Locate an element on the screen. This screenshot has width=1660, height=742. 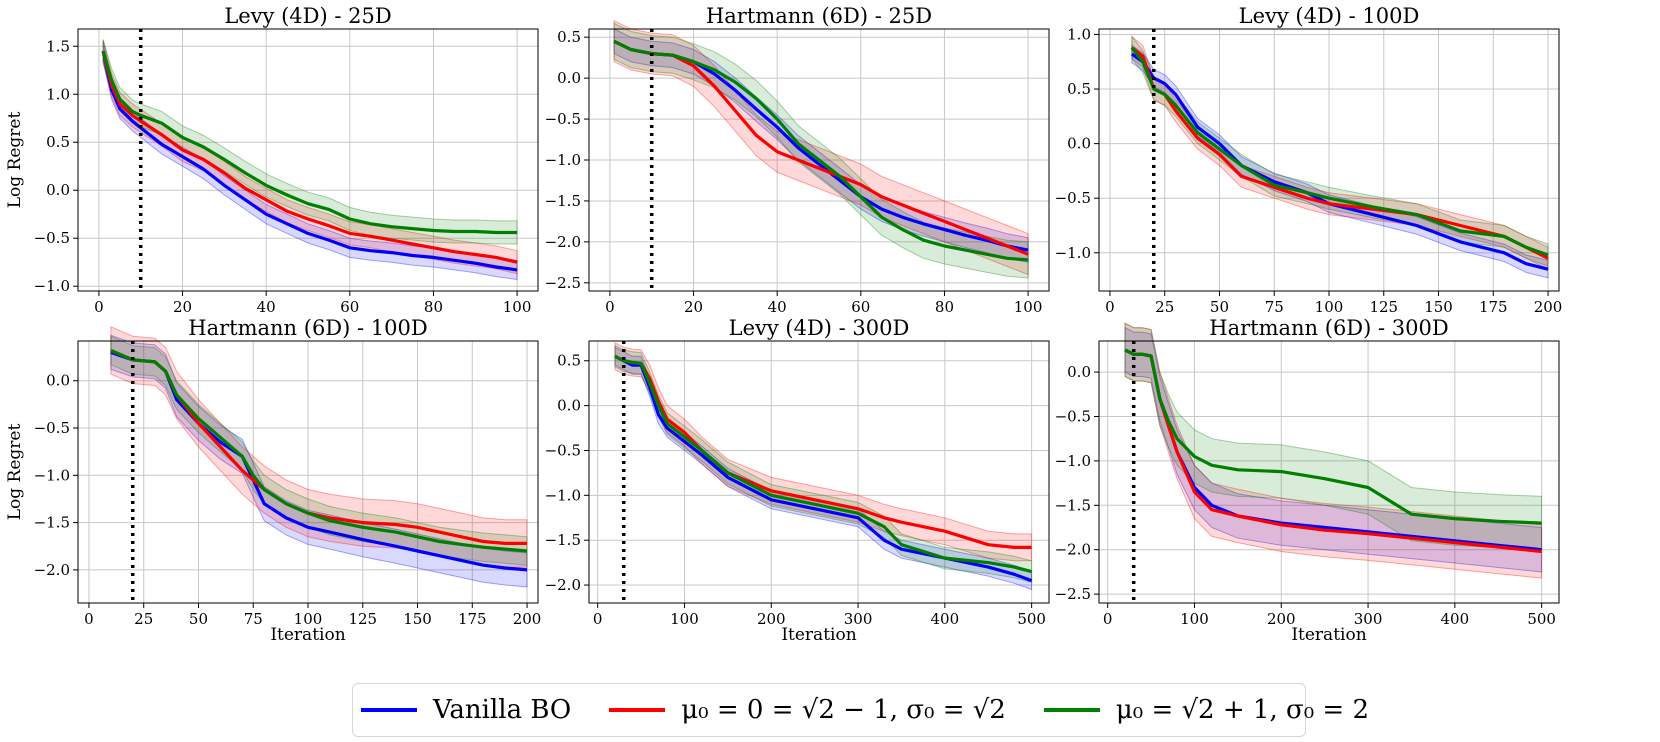
legend-label-green: μ₀ = √2 + 1, σ₀ = 2 is located at coordinates (1242, 710).